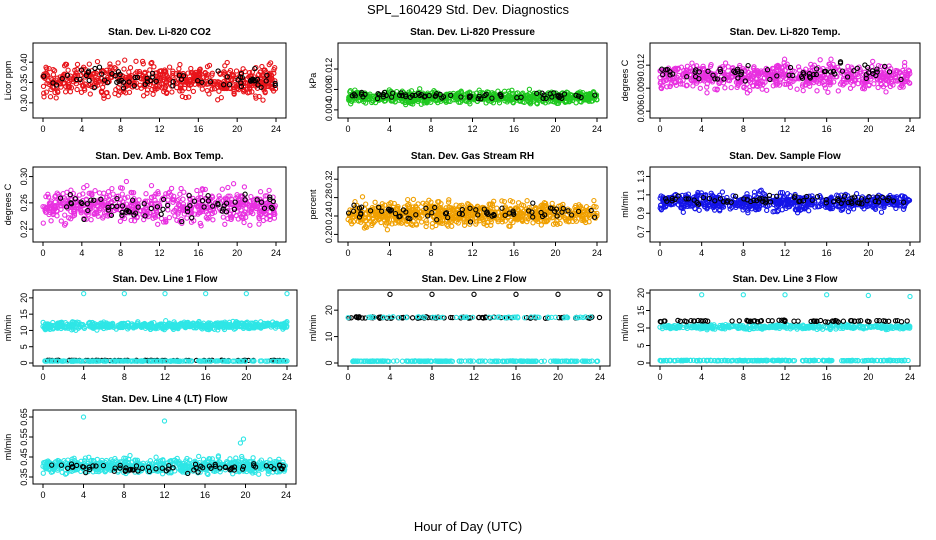 The height and width of the screenshot is (540, 936). Describe the element at coordinates (159, 253) in the screenshot. I see `x-tick-label: 12` at that location.